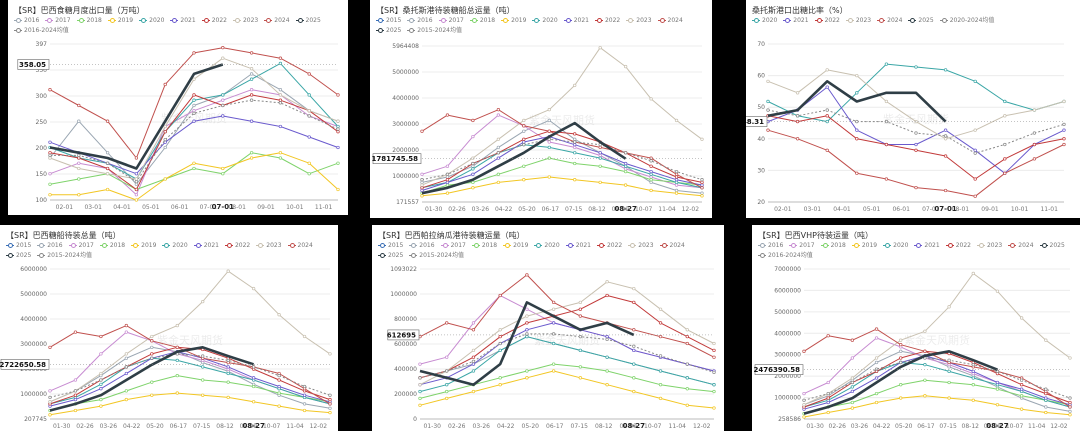  I want to click on series-line-2017, so click(562, 151).